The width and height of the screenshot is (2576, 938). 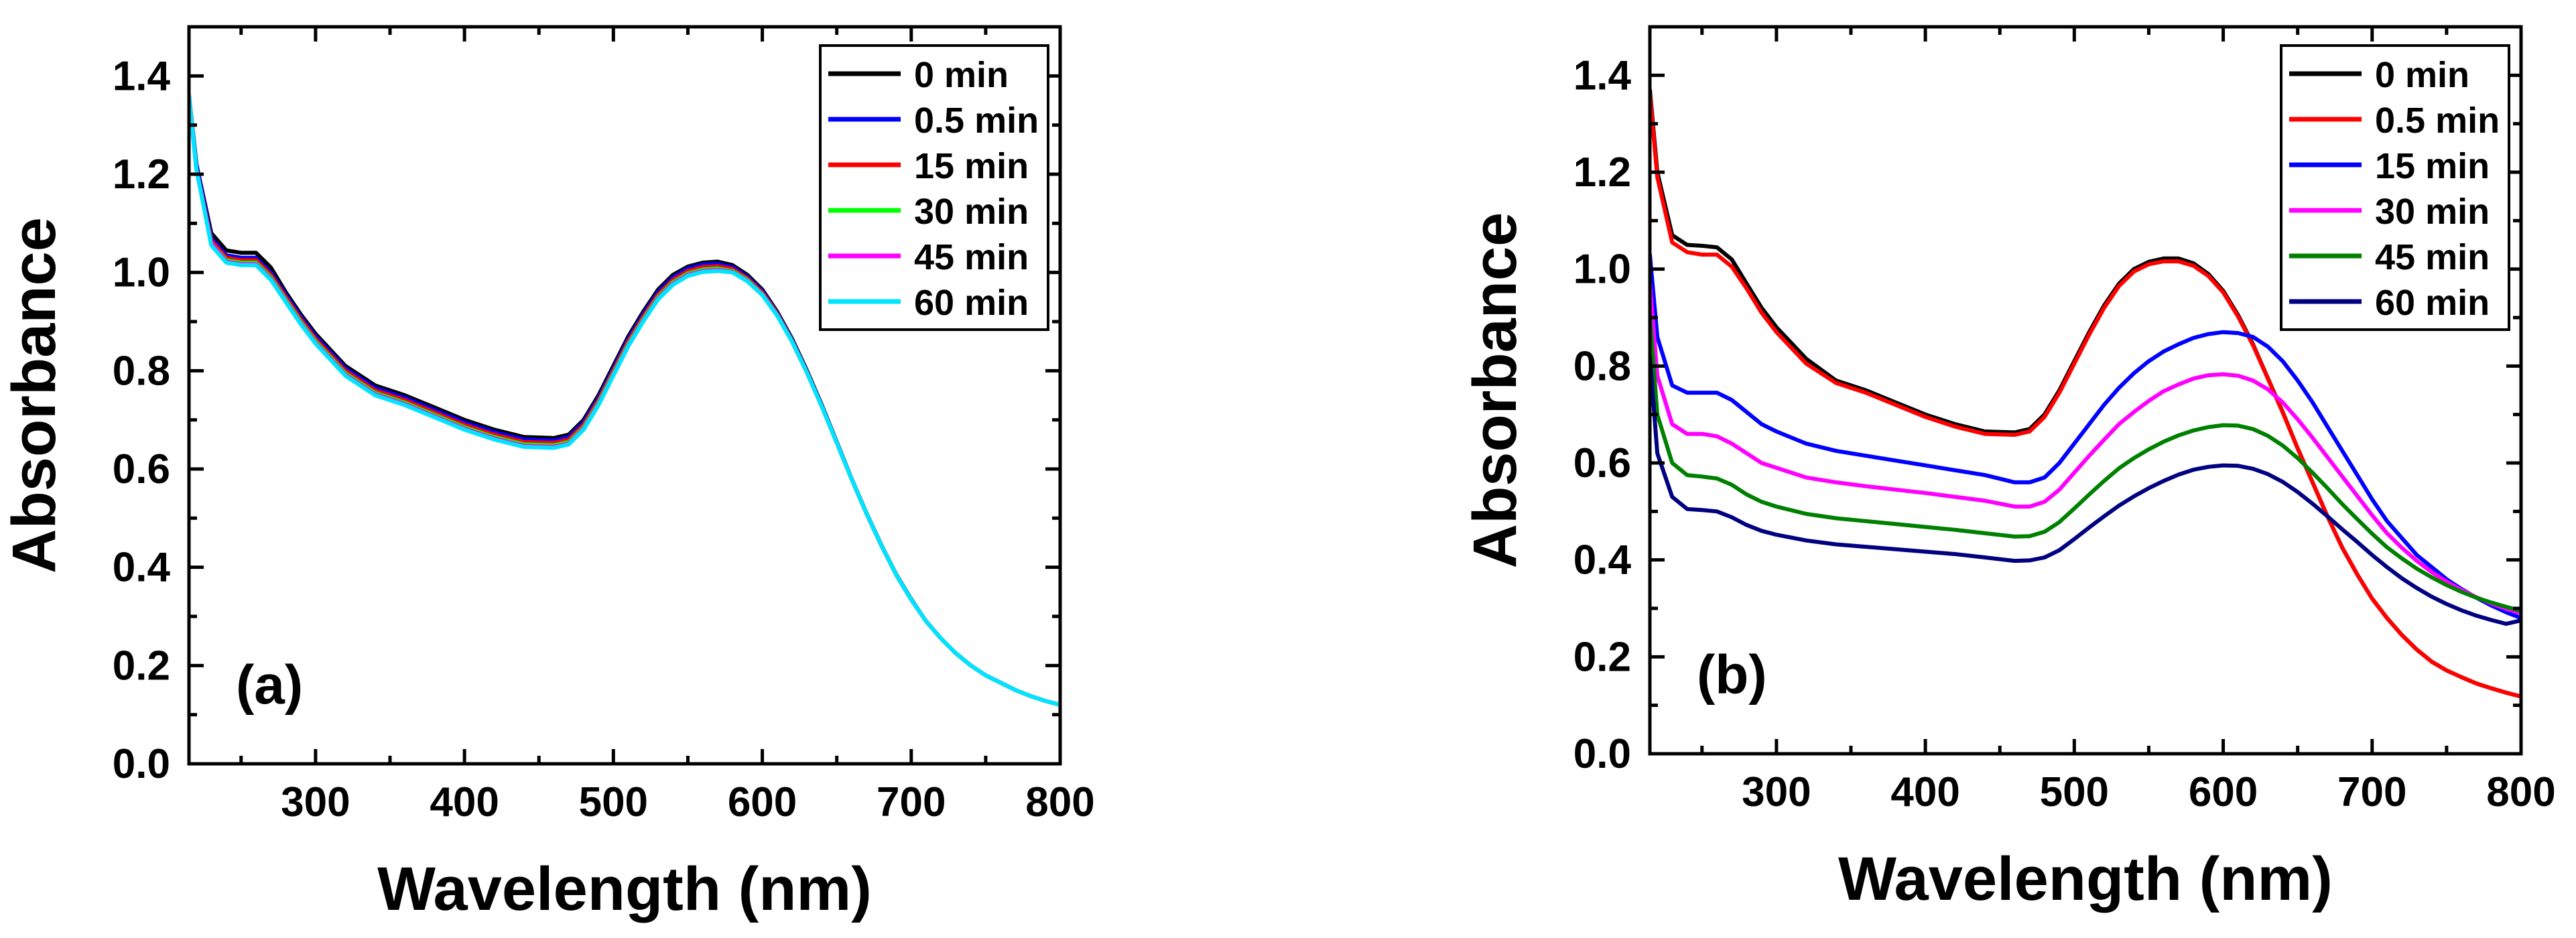 What do you see at coordinates (142, 76) in the screenshot?
I see `panel-a-ytick-label: 1.4` at bounding box center [142, 76].